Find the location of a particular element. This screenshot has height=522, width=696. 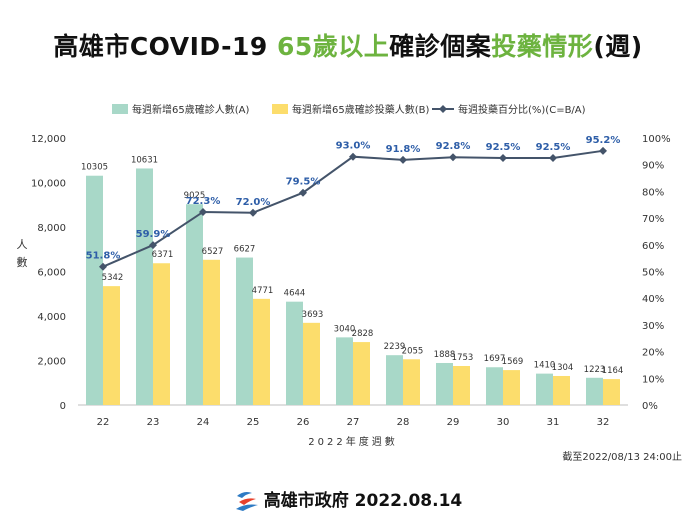

footer-text: 高雄市政府 2022.08.14 is located at coordinates (363, 501).